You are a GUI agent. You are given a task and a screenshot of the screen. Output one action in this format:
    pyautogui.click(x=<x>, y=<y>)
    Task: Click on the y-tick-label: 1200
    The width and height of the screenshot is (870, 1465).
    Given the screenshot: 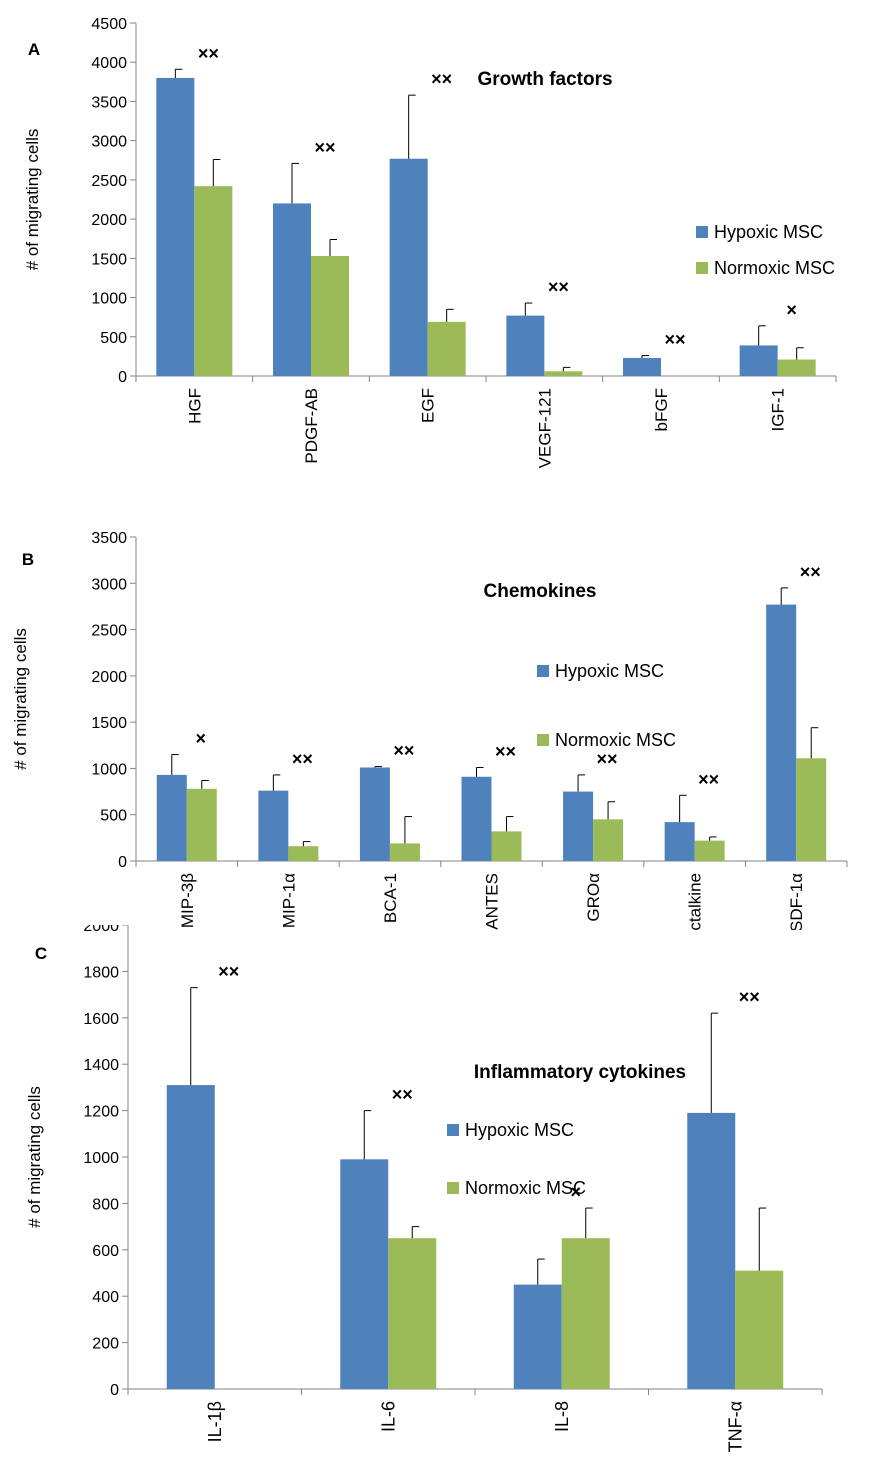 What is the action you would take?
    pyautogui.click(x=101, y=1112)
    